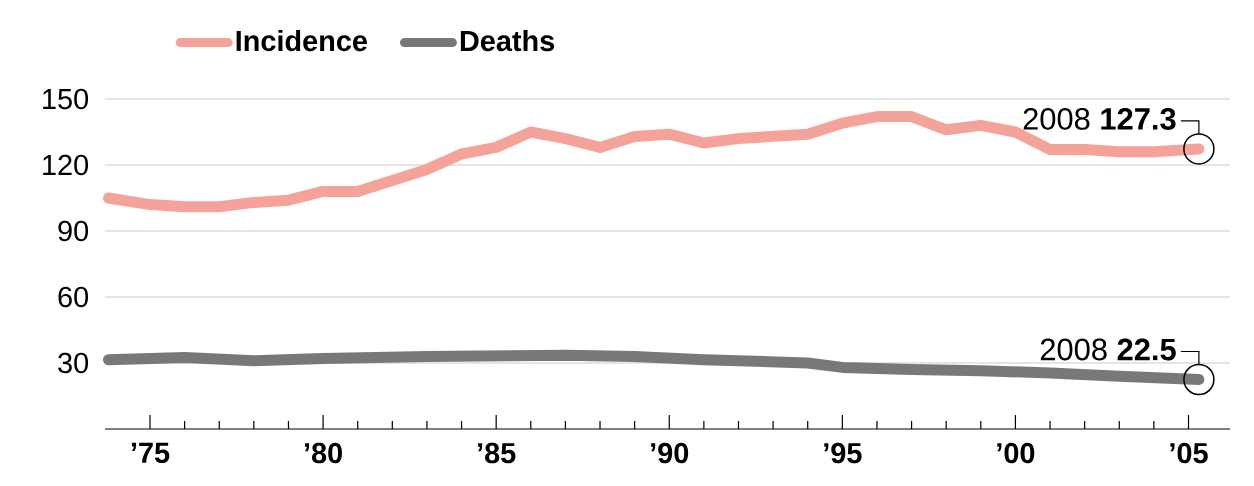 This screenshot has height=486, width=1254. Describe the element at coordinates (1108, 349) in the screenshot. I see `annotation: 2008 22.5` at that location.